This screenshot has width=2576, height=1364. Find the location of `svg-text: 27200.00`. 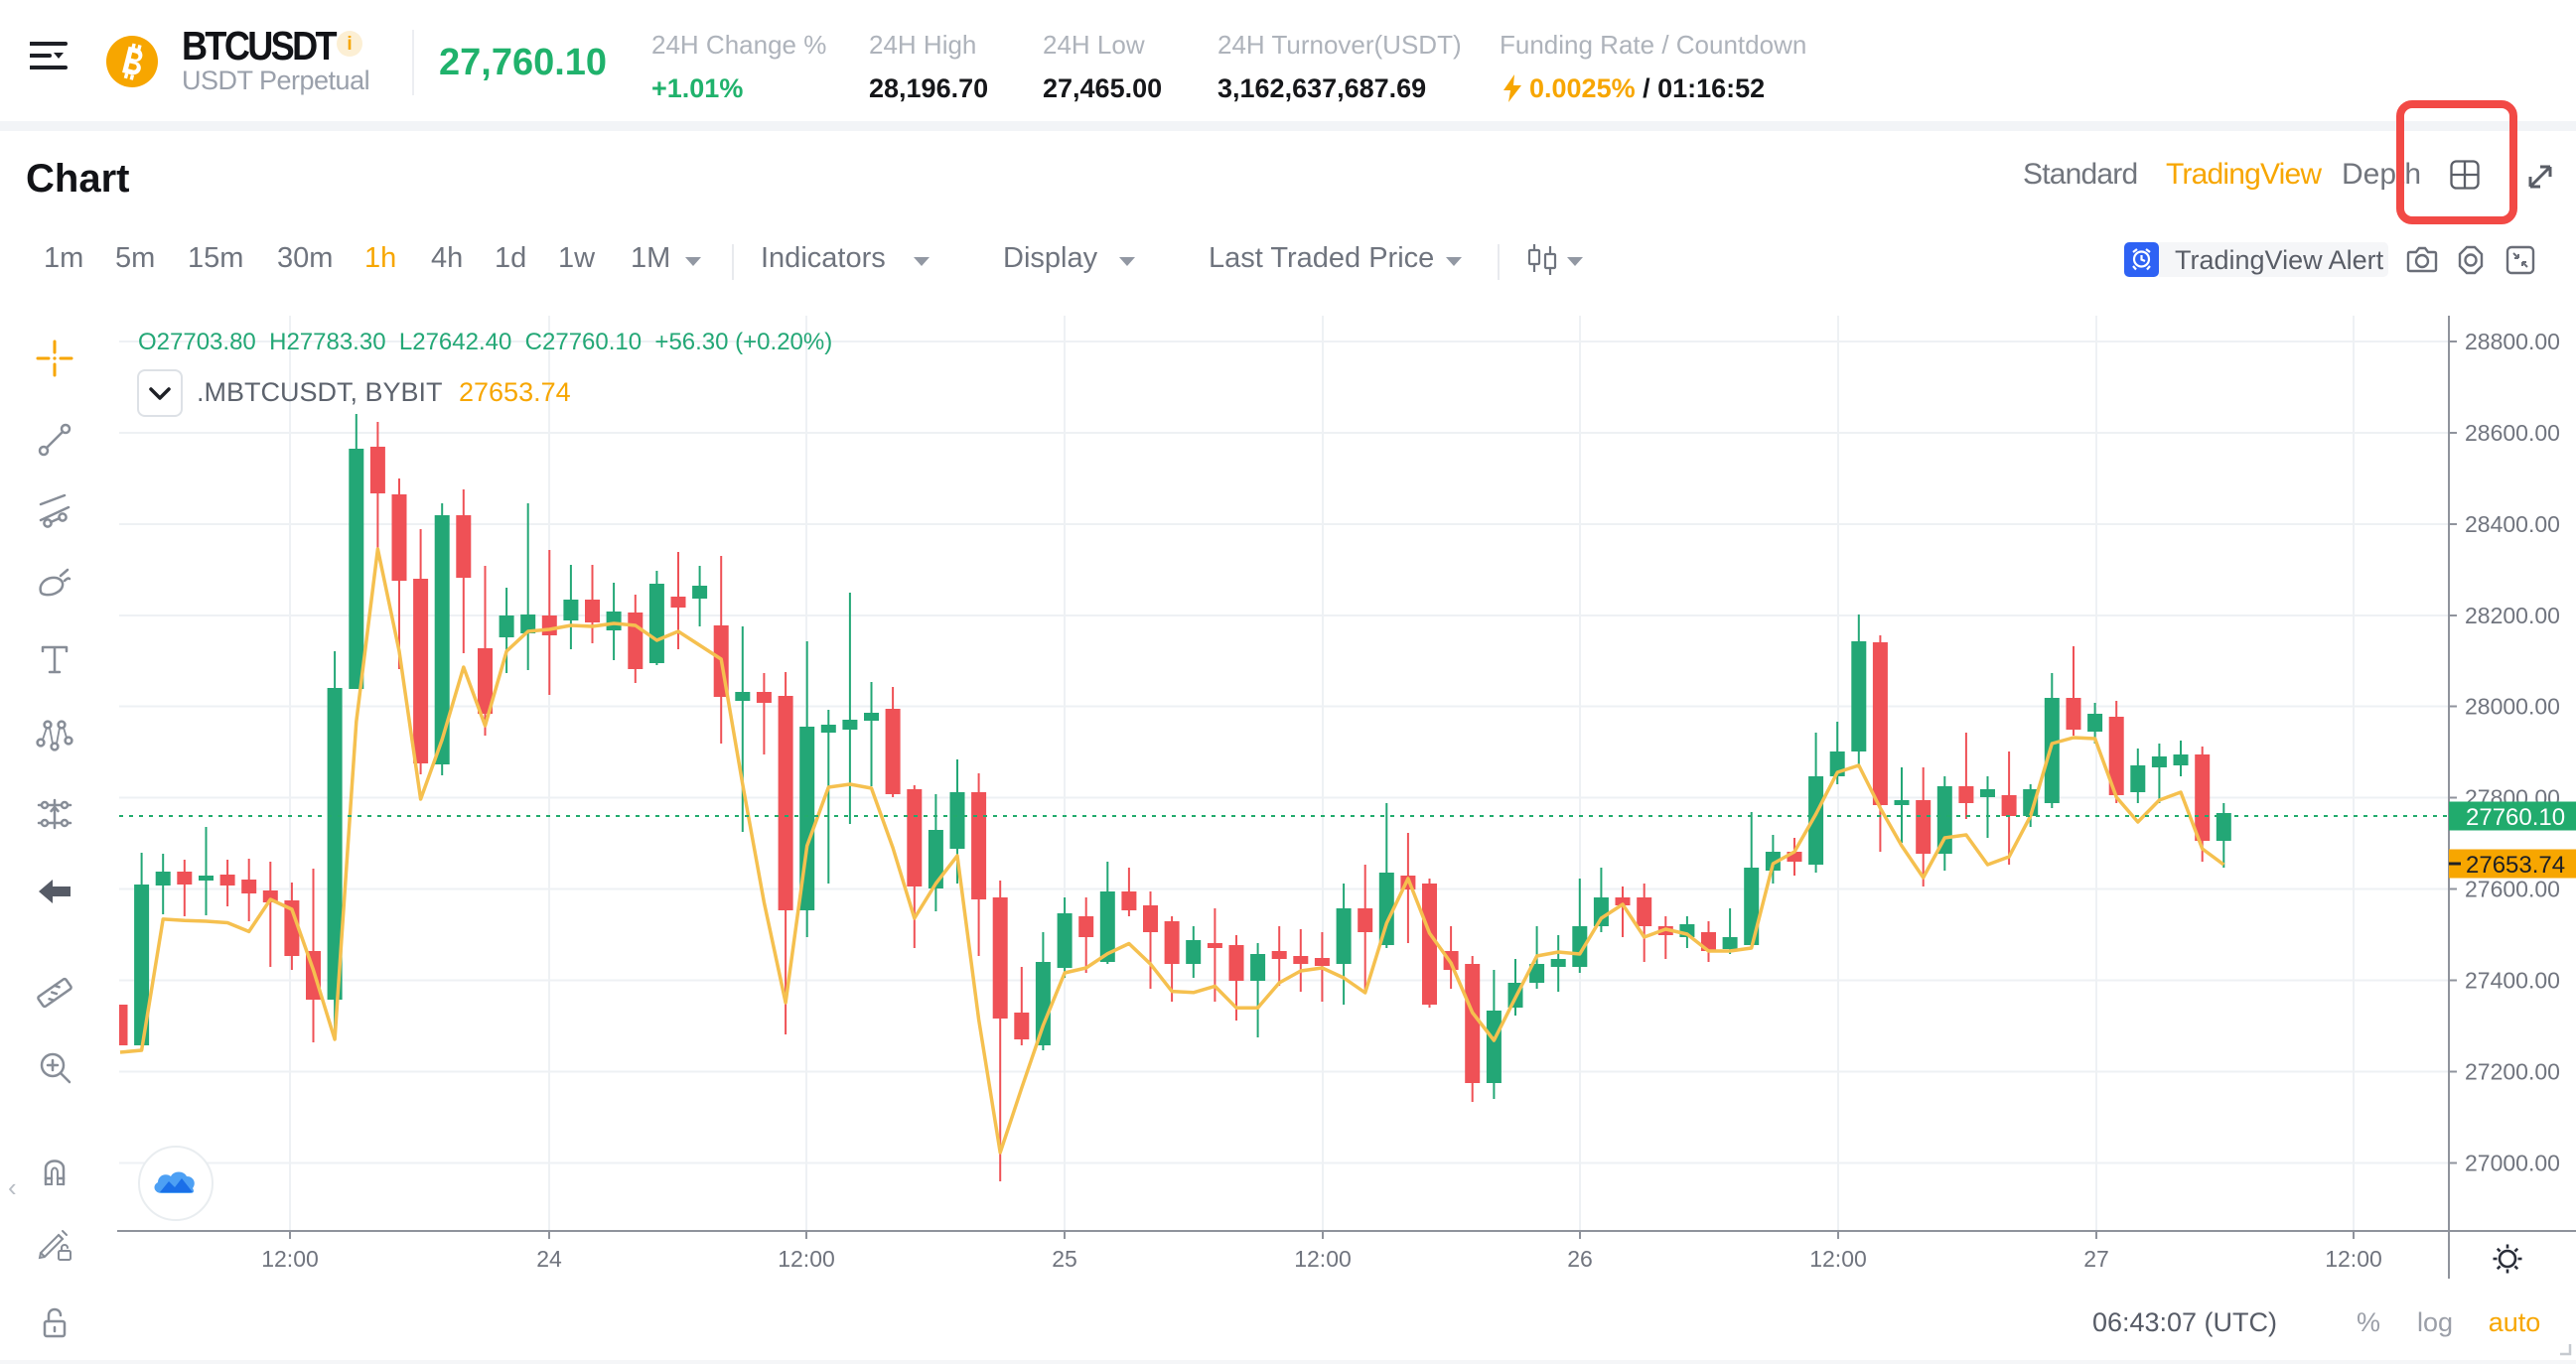

svg-text: 27200.00 is located at coordinates (2512, 1072).